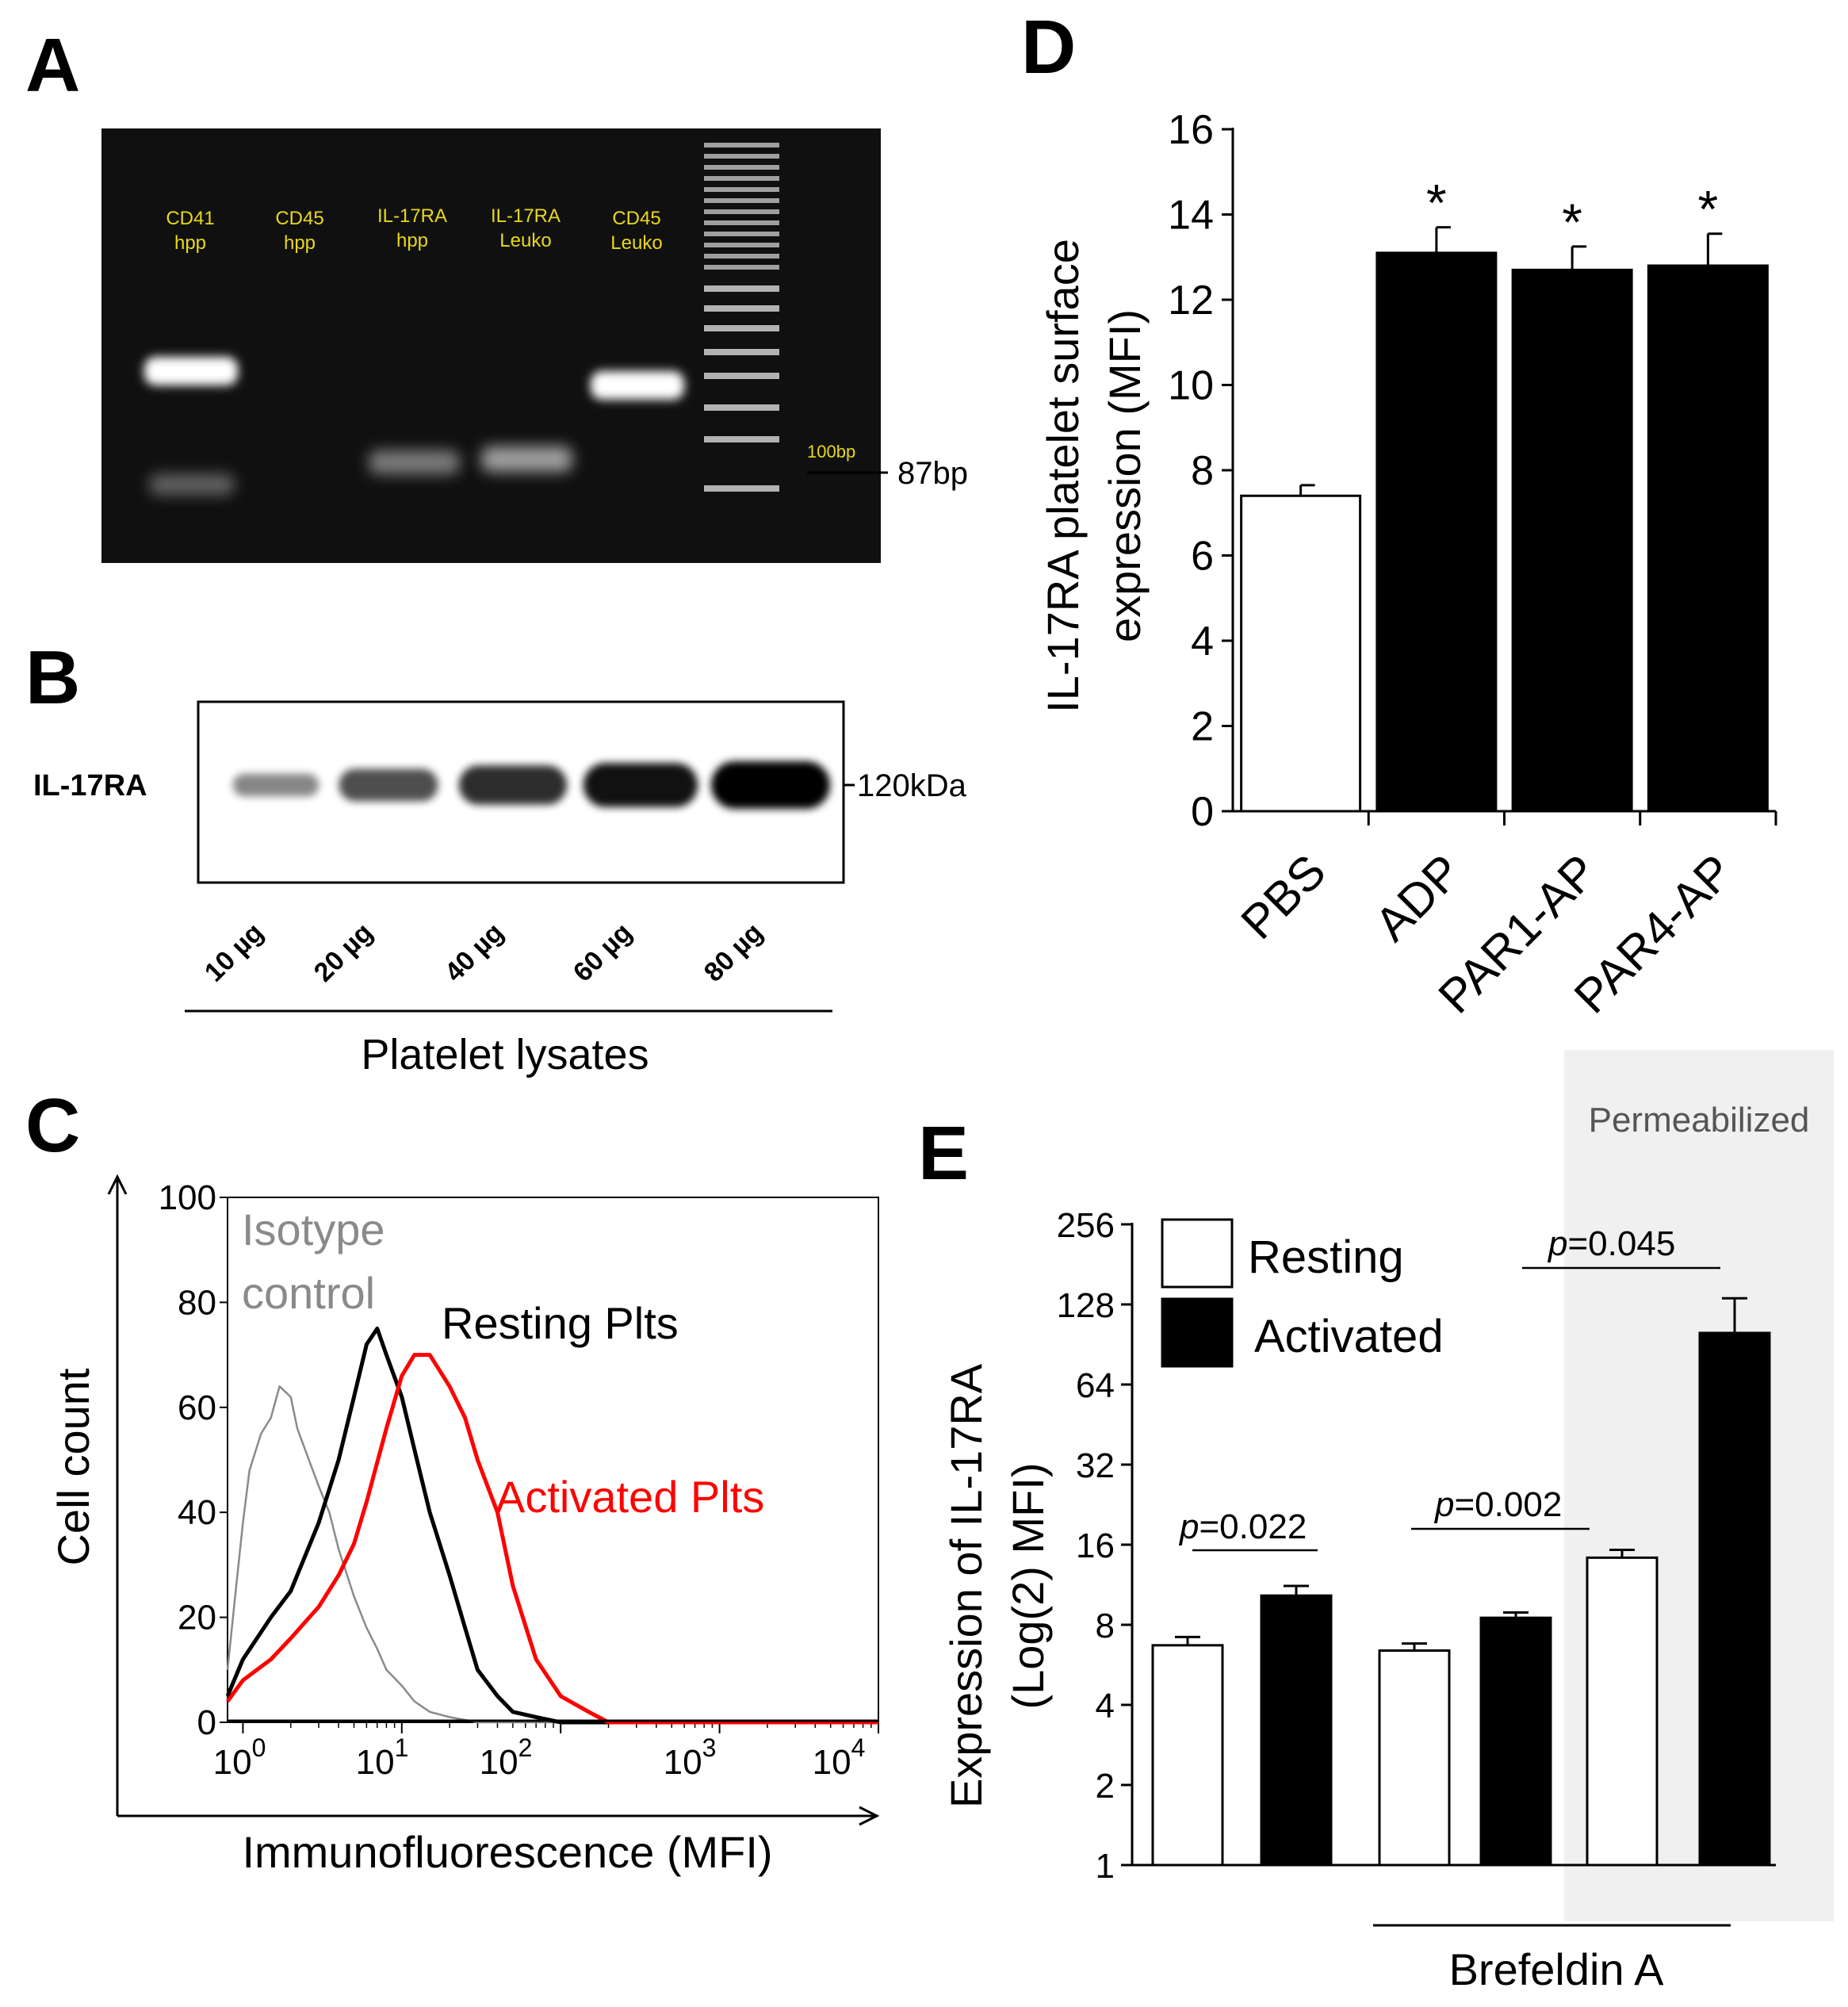  I want to click on legend-resting-plts: Resting Plts, so click(560, 1323).